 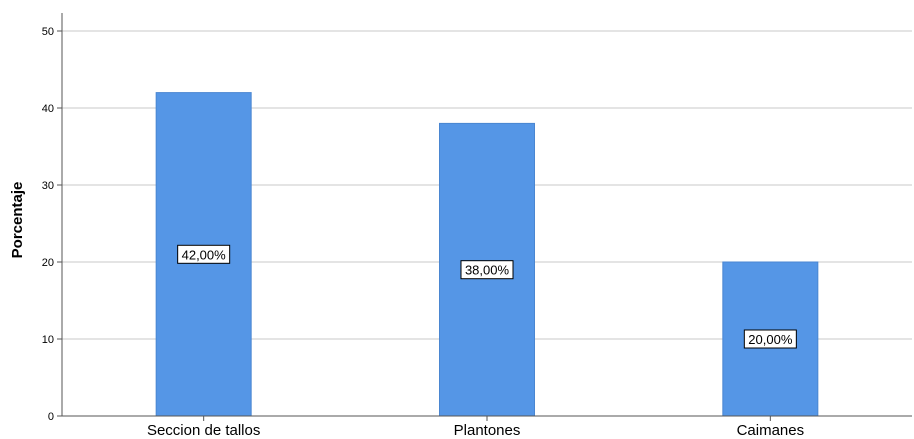 I want to click on data-label: 20,00%, so click(x=770, y=339).